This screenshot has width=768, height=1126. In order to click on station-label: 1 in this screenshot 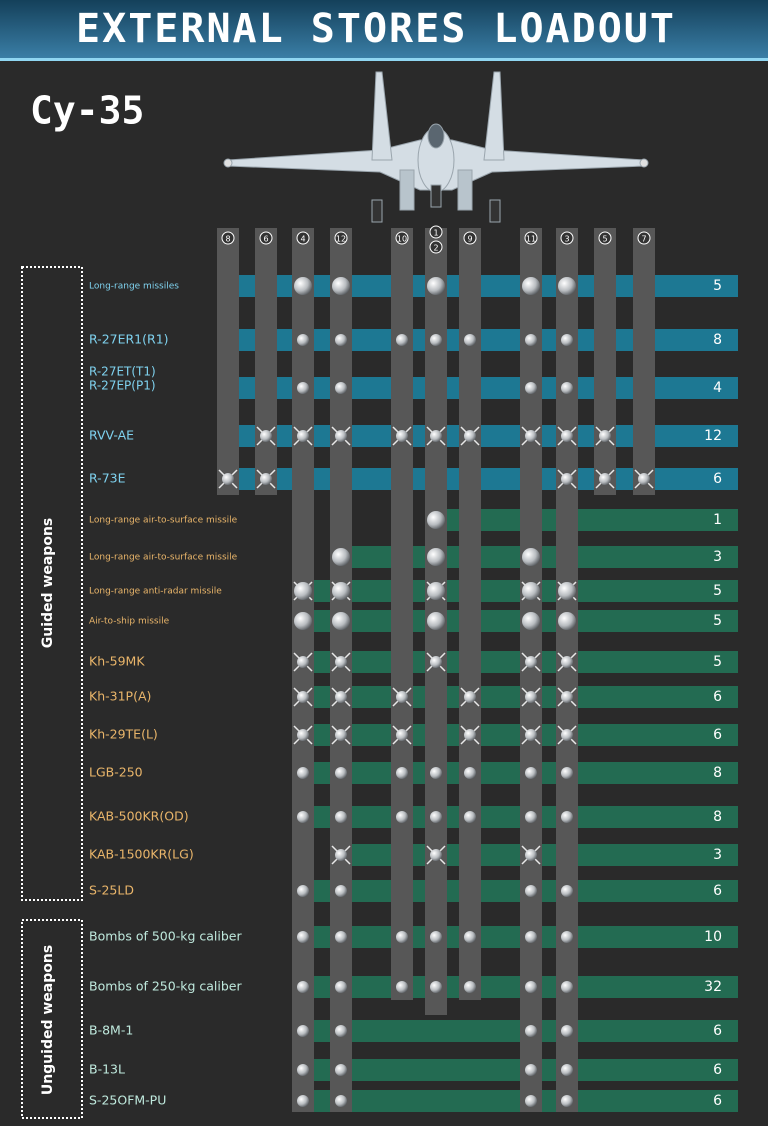, I will do `click(435, 233)`.